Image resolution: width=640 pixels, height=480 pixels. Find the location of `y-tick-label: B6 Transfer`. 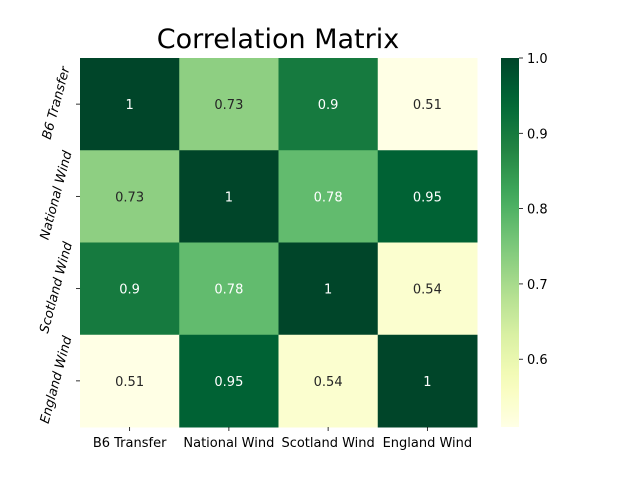

y-tick-label: B6 Transfer is located at coordinates (57, 102).